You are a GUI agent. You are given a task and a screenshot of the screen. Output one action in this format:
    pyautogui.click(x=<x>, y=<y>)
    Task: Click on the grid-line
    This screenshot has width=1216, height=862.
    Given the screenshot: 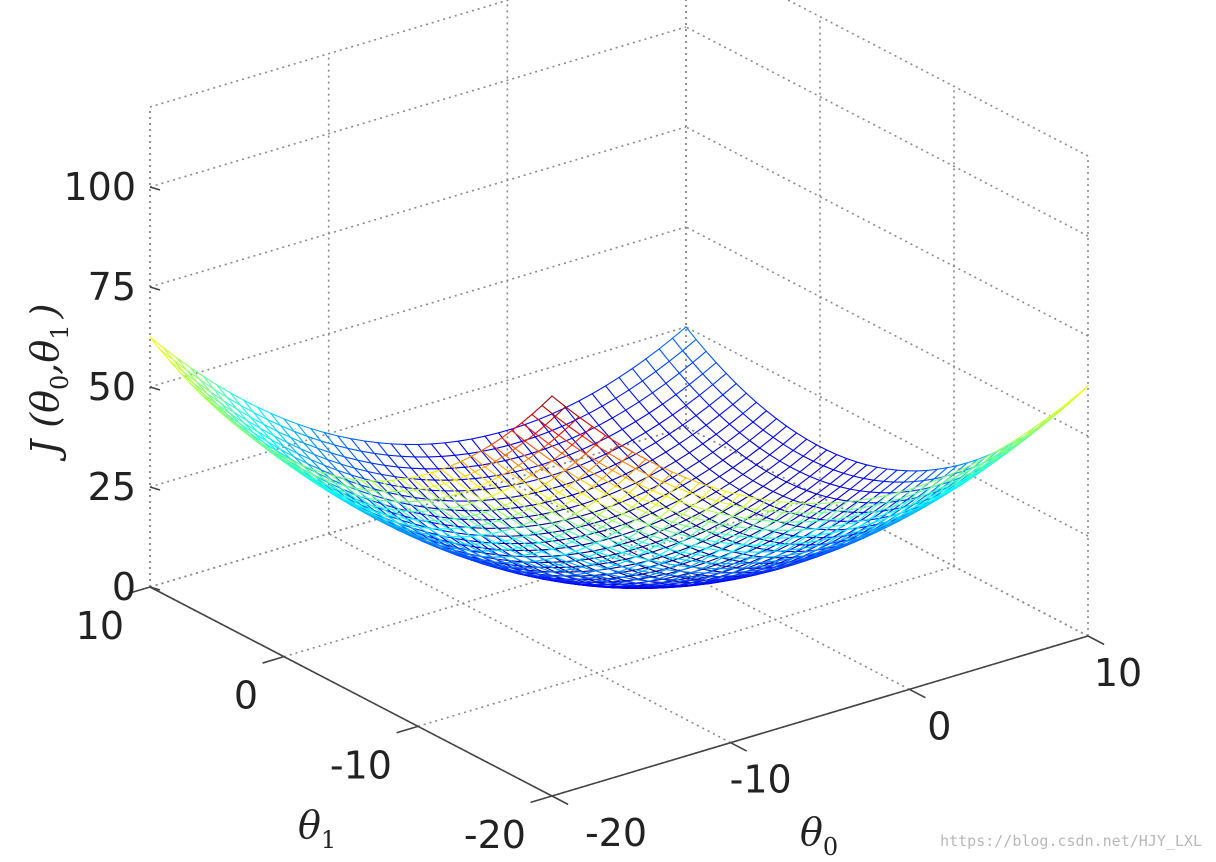 What is the action you would take?
    pyautogui.click(x=418, y=407)
    